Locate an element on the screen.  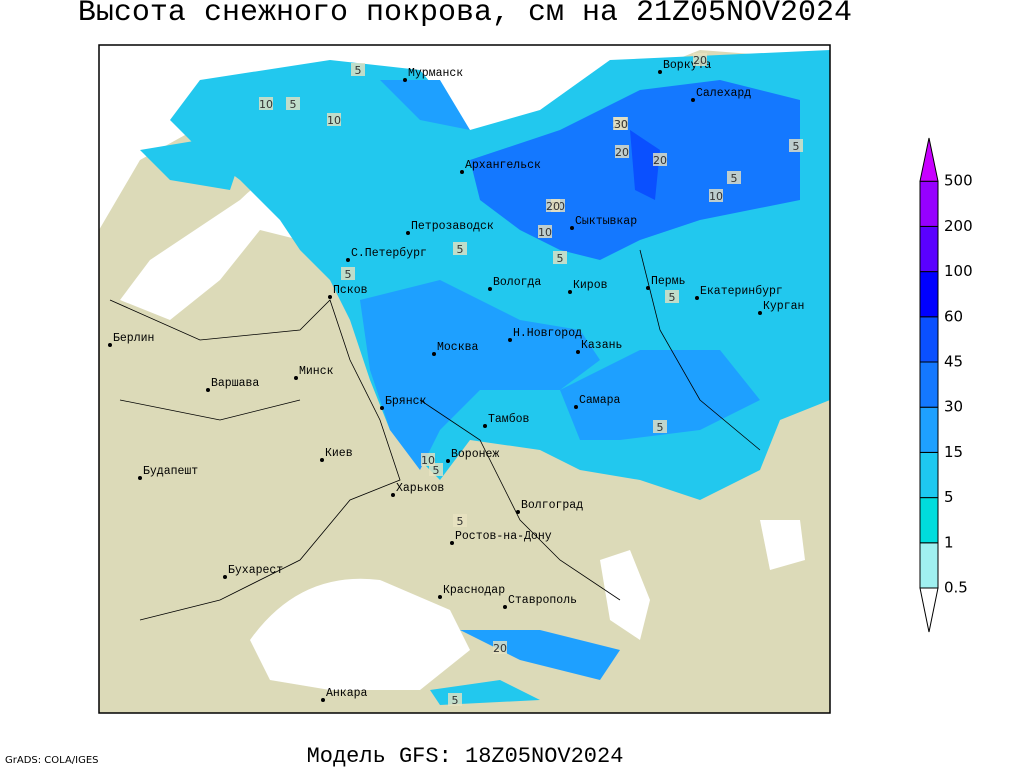
city-label: Киров is located at coordinates (590, 285).